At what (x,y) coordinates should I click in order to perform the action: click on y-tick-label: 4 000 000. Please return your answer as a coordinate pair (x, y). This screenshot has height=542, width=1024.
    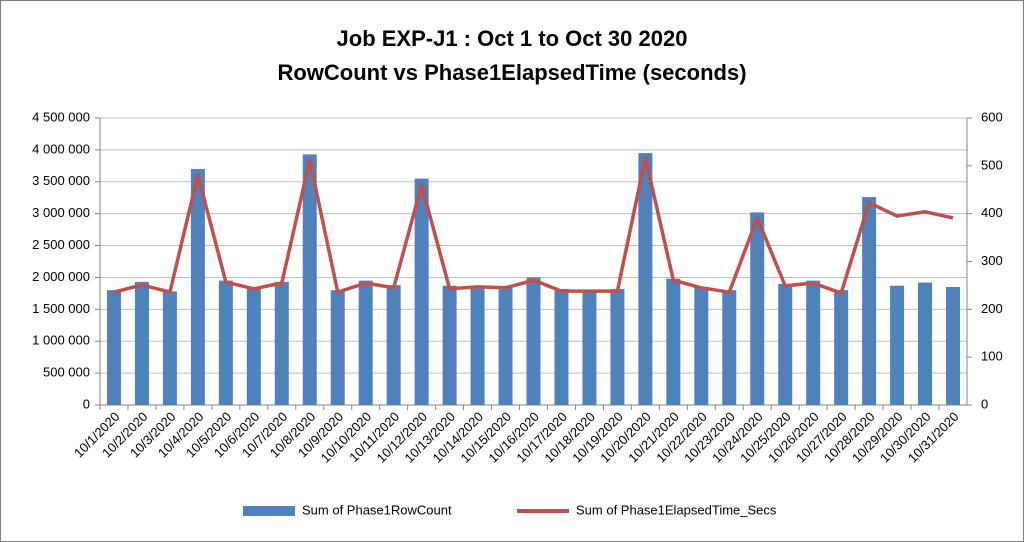
    Looking at the image, I should click on (61, 148).